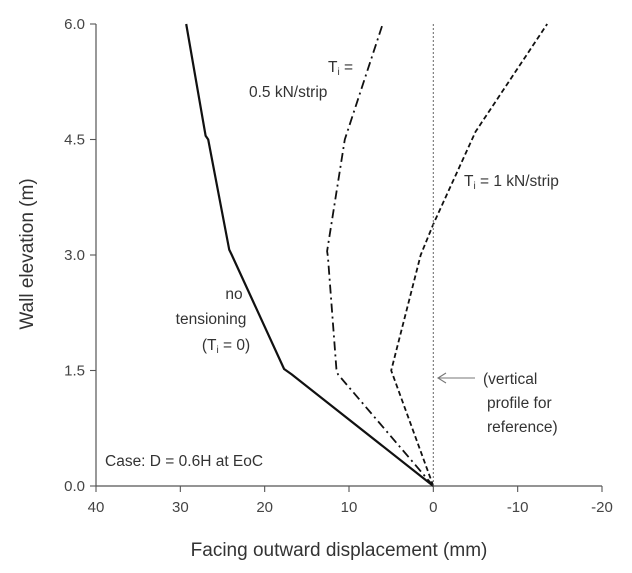 The height and width of the screenshot is (573, 632). Describe the element at coordinates (180, 507) in the screenshot. I see `x-tick-label: 30` at that location.